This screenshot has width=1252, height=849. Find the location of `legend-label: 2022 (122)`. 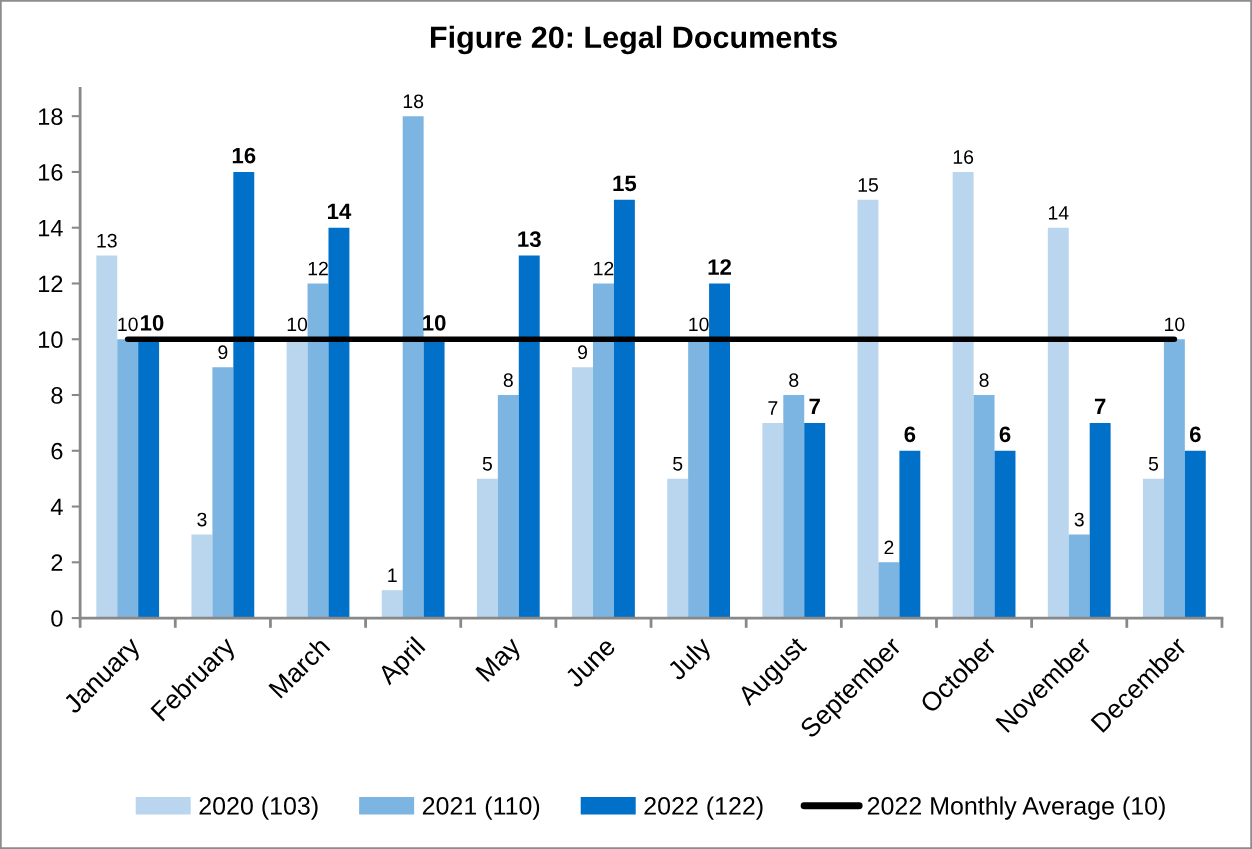

legend-label: 2022 (122) is located at coordinates (703, 808).